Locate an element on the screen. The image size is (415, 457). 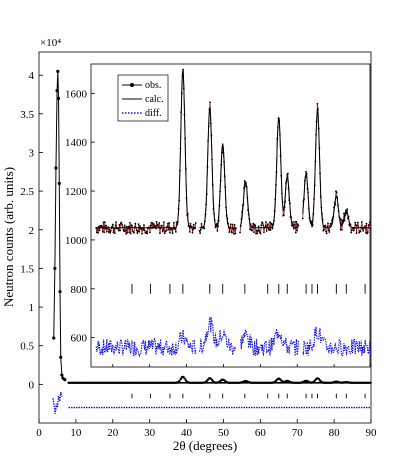
inset-y-tick-label: 1000 is located at coordinates (76, 241).